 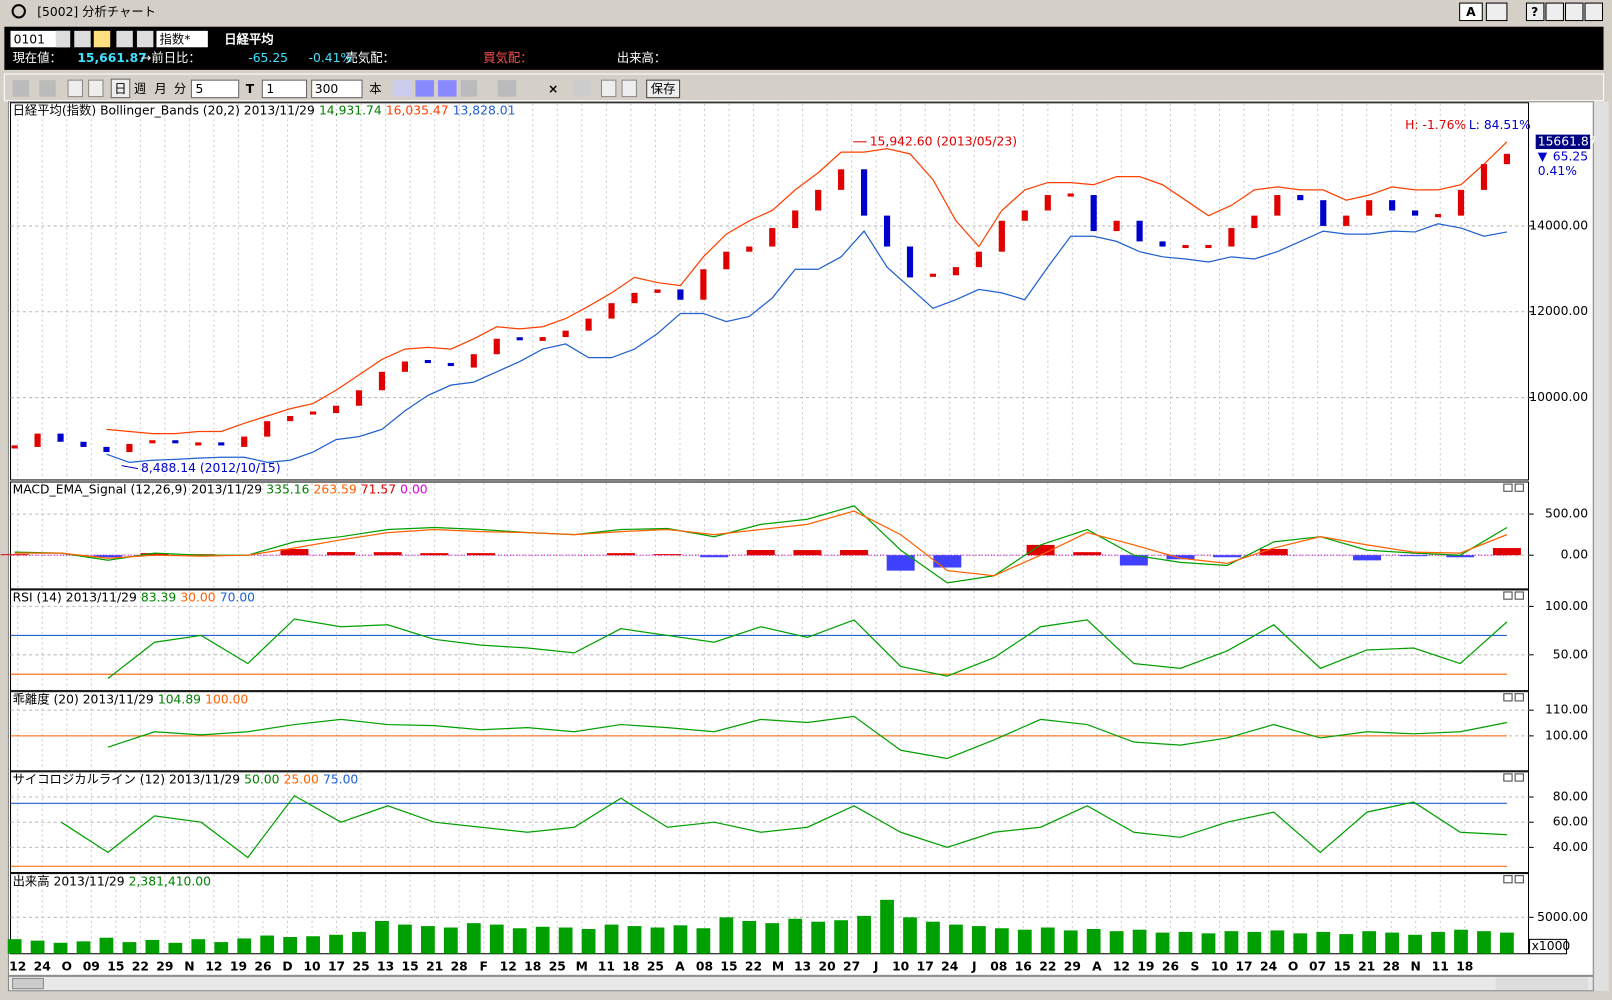 I want to click on x-tick-label: 19, so click(x=238, y=967).